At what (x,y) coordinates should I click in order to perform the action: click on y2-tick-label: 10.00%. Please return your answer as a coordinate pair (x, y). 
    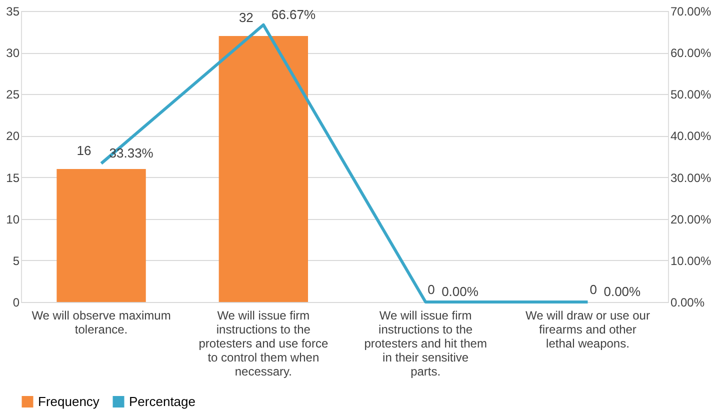
    Looking at the image, I should click on (691, 261).